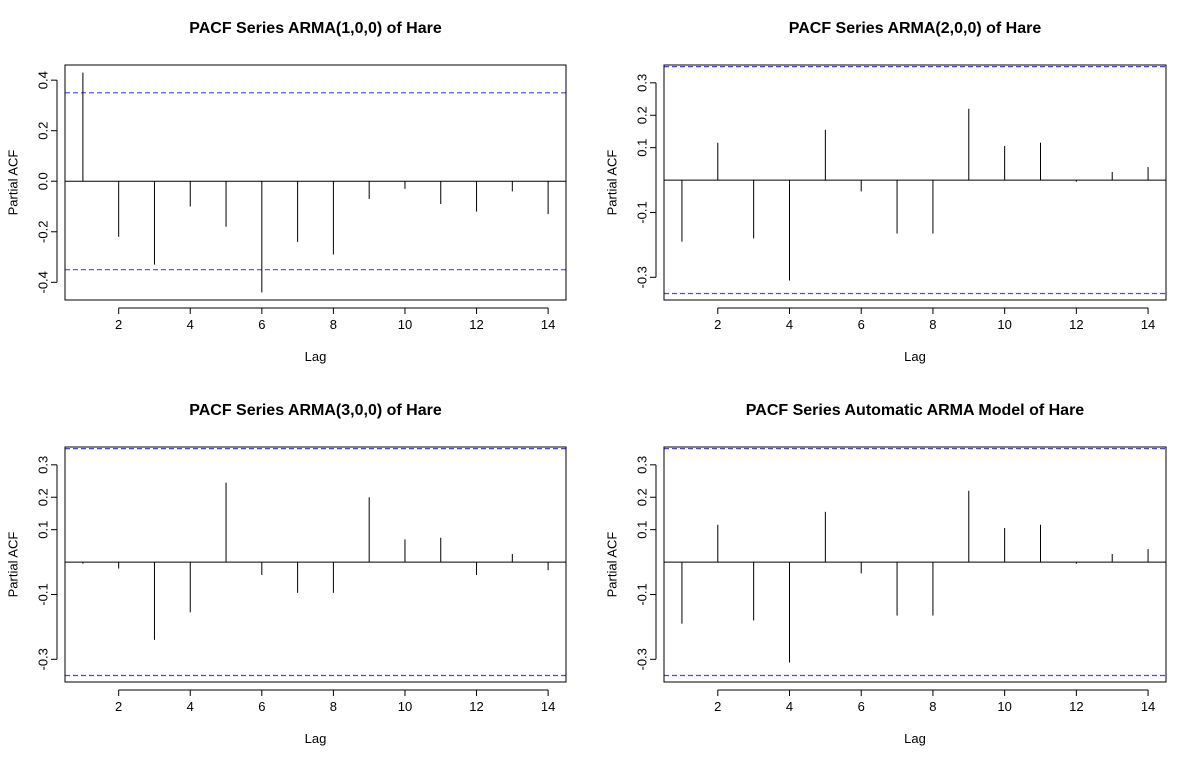  Describe the element at coordinates (43, 232) in the screenshot. I see `y-tick-label: -0.2` at that location.